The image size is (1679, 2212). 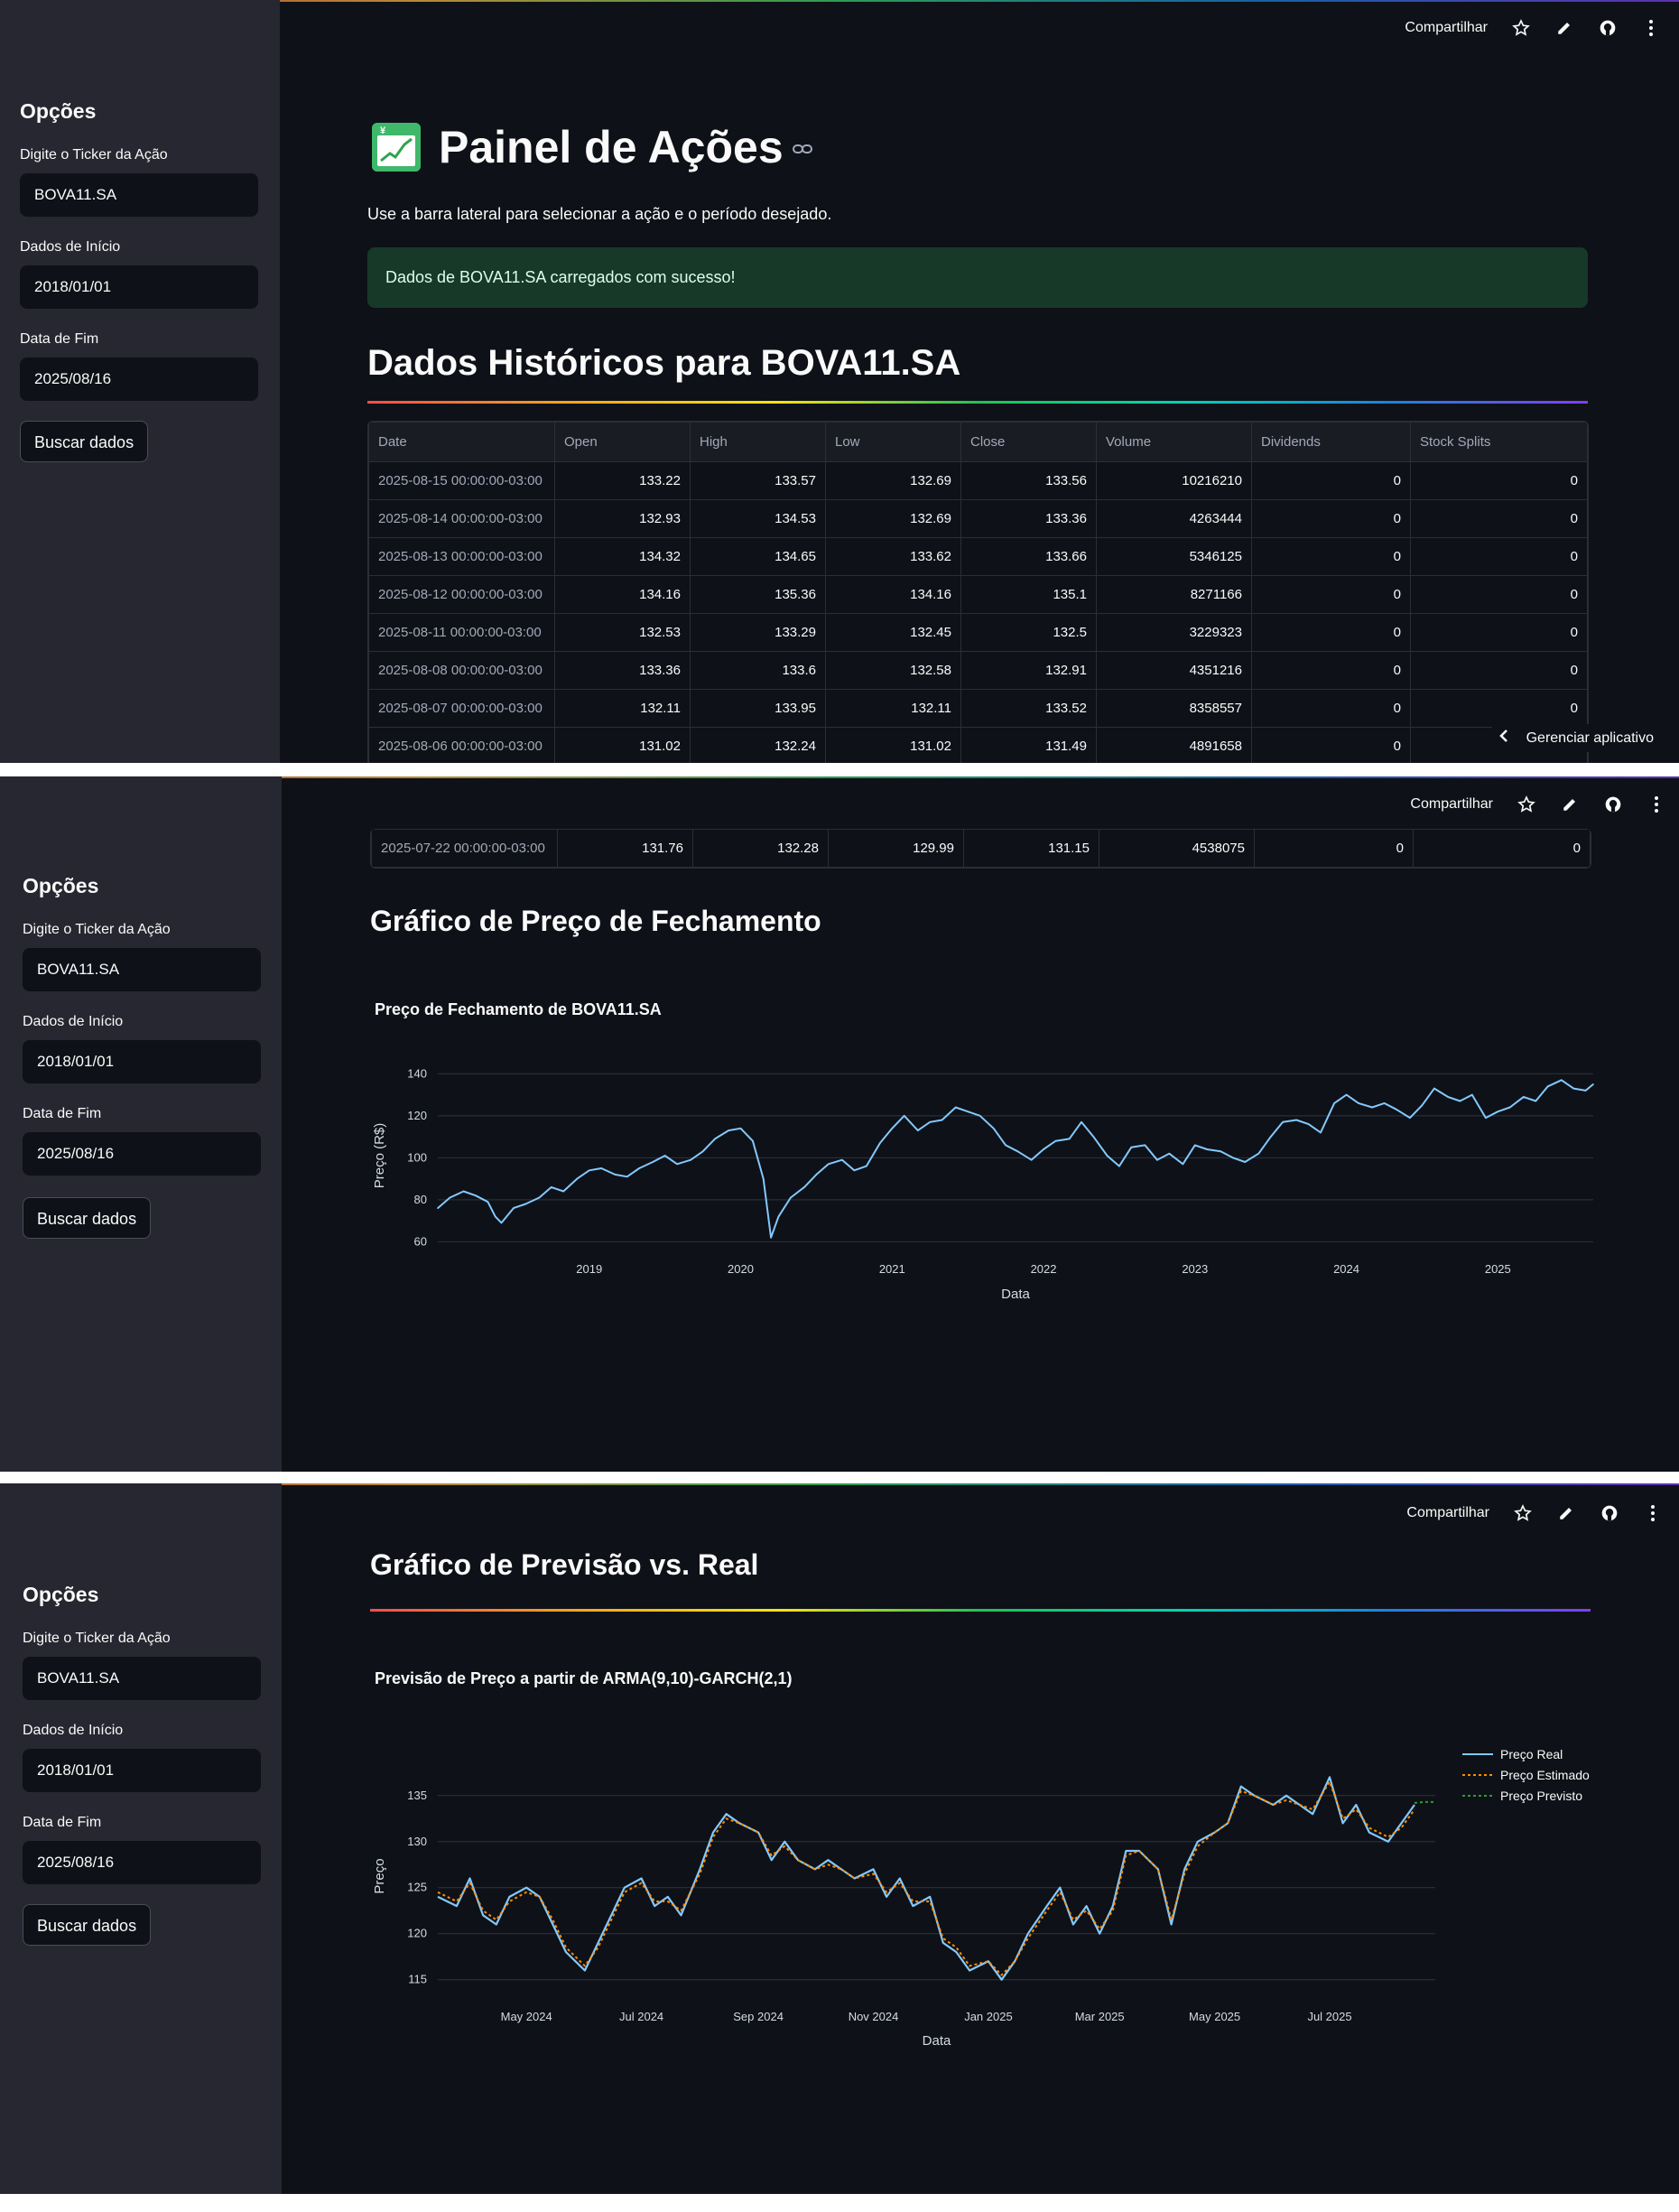 I want to click on table-cell: 133.66, so click(x=1028, y=556).